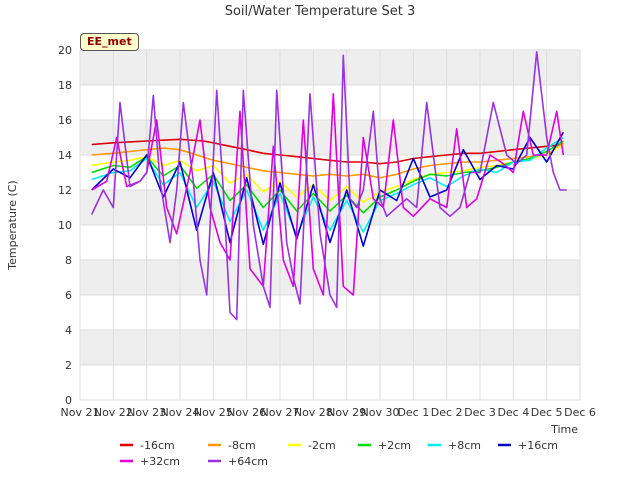 Image resolution: width=640 pixels, height=480 pixels. I want to click on legend-label: +16cm, so click(538, 445).